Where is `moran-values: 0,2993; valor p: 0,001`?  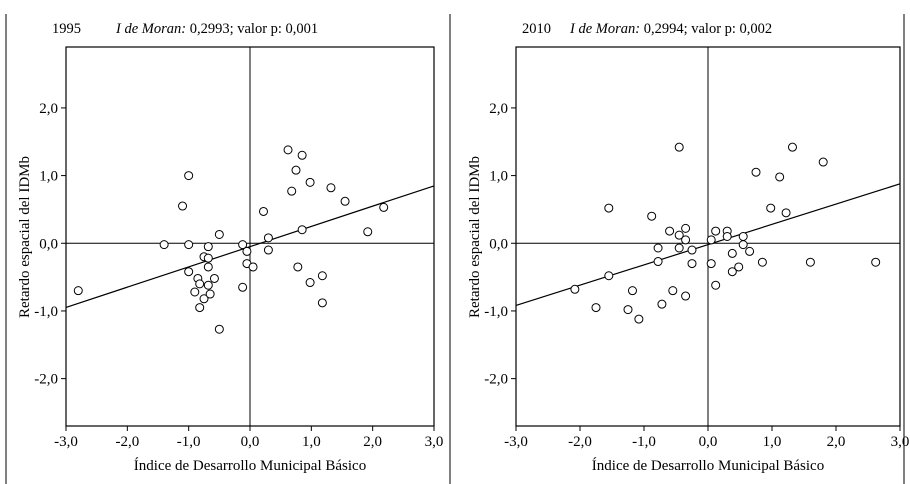 moran-values: 0,2993; valor p: 0,001 is located at coordinates (252, 29).